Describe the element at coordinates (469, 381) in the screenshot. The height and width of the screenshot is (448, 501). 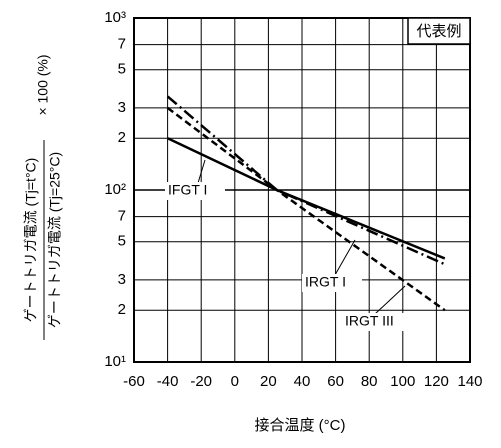
I see `x-tick-label: 140` at that location.